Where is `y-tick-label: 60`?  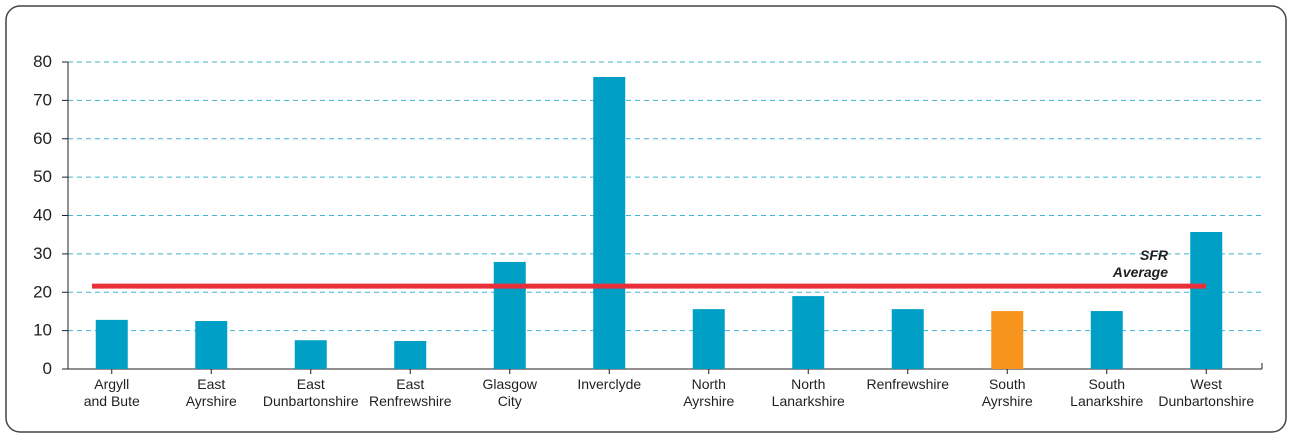
y-tick-label: 60 is located at coordinates (42, 138).